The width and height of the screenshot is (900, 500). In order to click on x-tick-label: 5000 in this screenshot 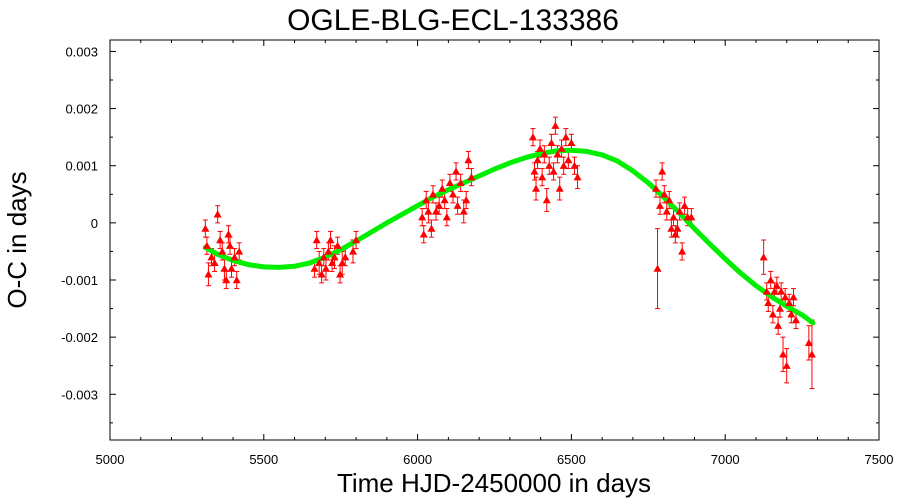, I will do `click(110, 459)`.